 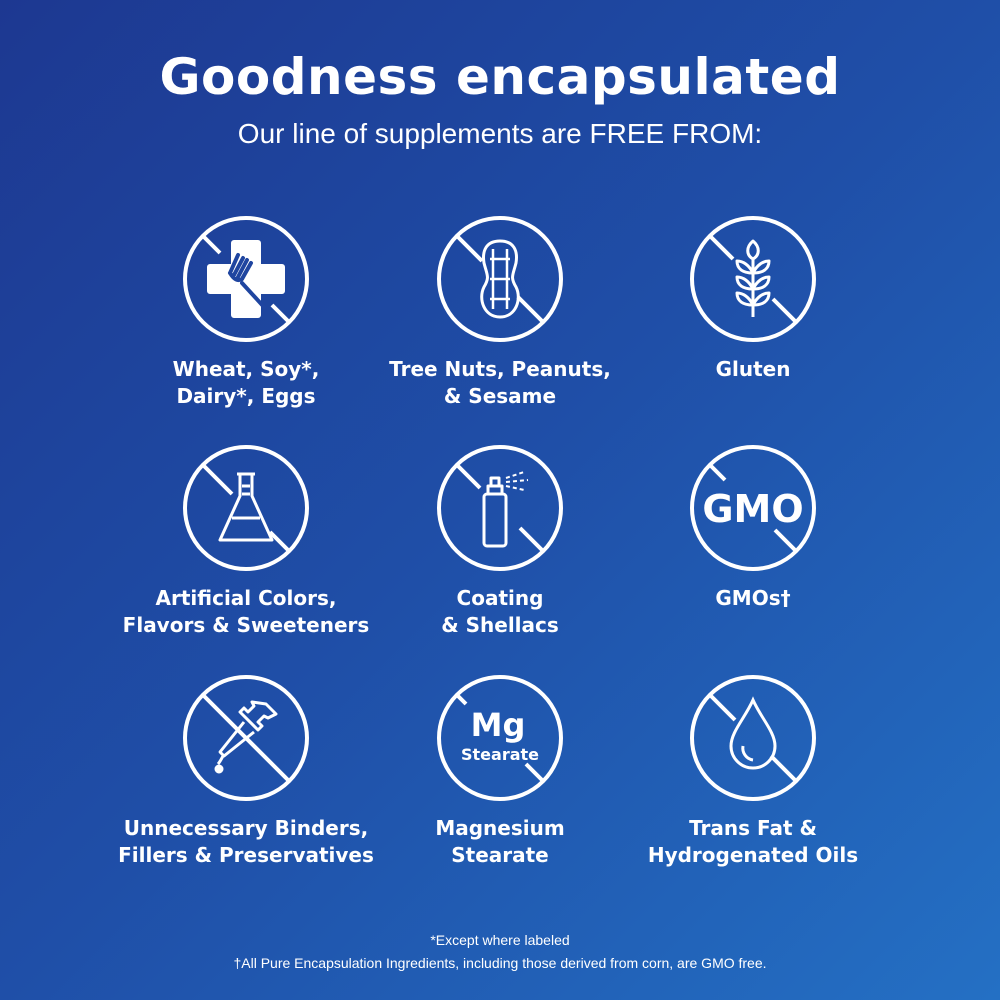 What do you see at coordinates (500, 754) in the screenshot?
I see `stearate-icon-text: Stearate` at bounding box center [500, 754].